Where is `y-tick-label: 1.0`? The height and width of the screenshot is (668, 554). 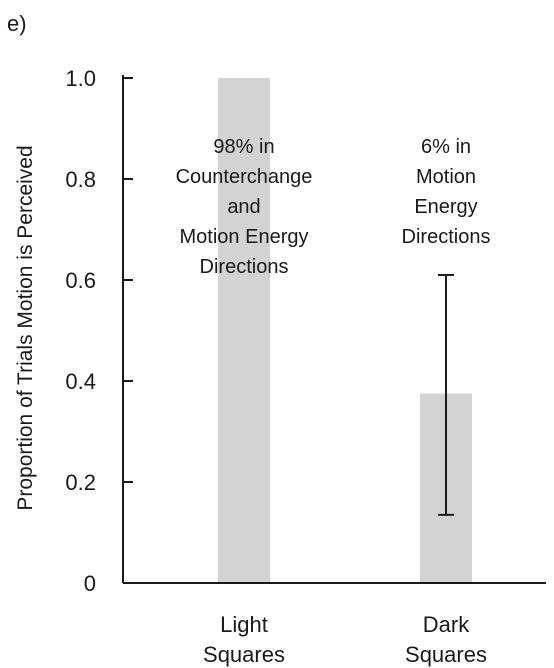
y-tick-label: 1.0 is located at coordinates (80, 78).